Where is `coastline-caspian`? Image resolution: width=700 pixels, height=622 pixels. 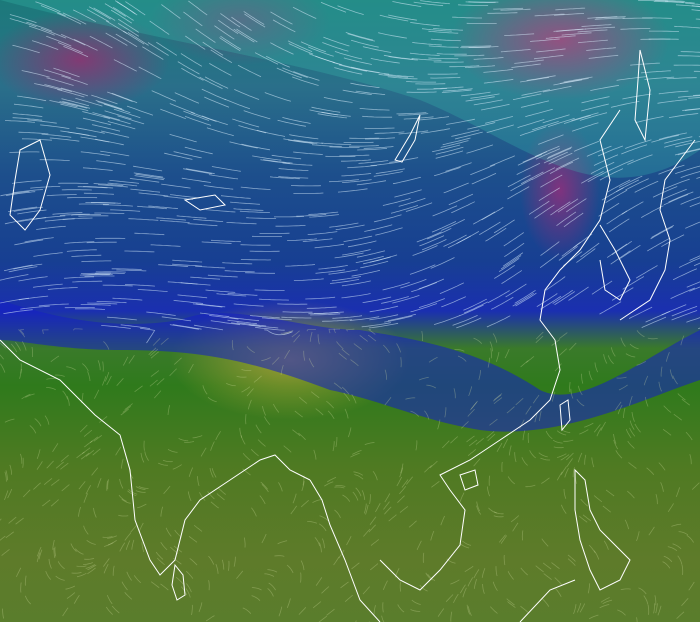 coastline-caspian is located at coordinates (30, 185).